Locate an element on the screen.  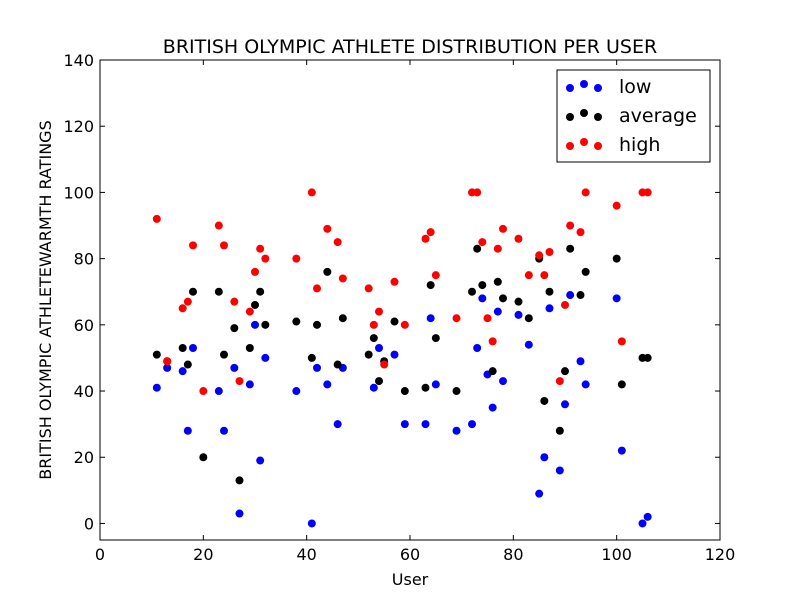
y-tick-label: 60 is located at coordinates (84, 325).